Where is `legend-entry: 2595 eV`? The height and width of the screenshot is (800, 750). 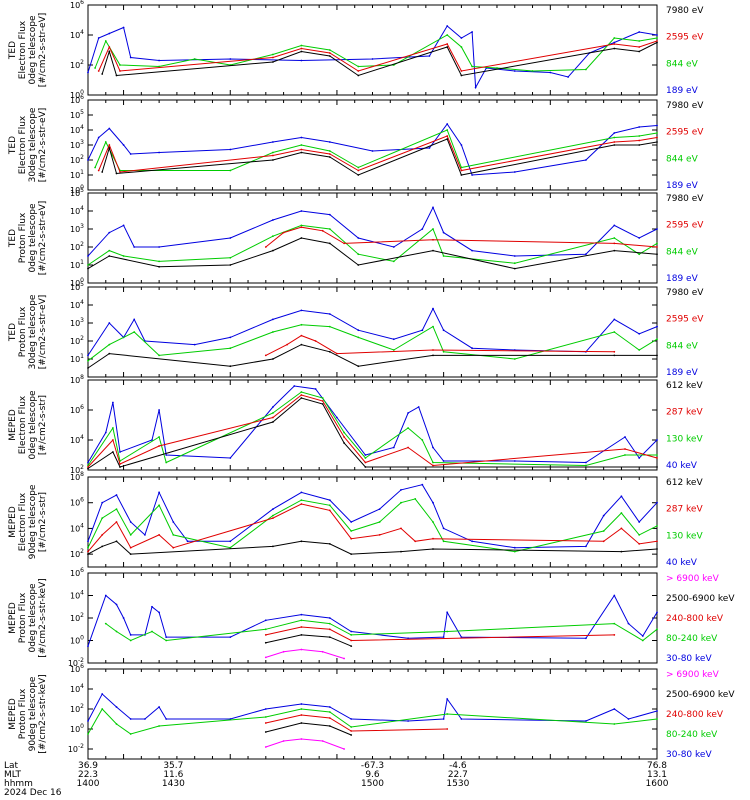 legend-entry: 2595 eV is located at coordinates (685, 320).